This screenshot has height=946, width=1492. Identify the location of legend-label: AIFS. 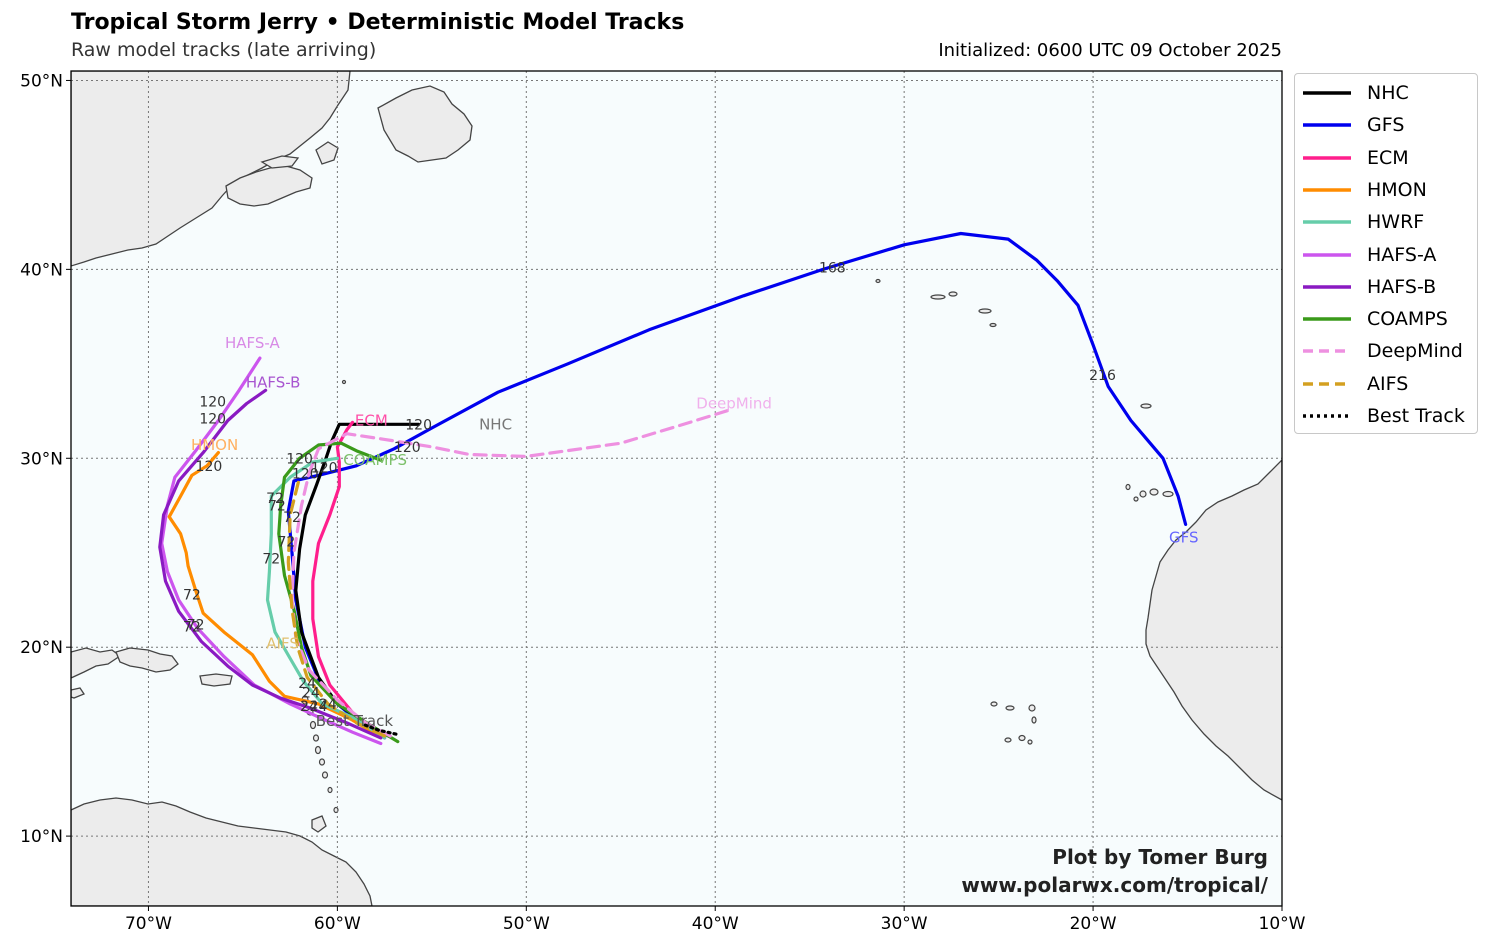
(1388, 383).